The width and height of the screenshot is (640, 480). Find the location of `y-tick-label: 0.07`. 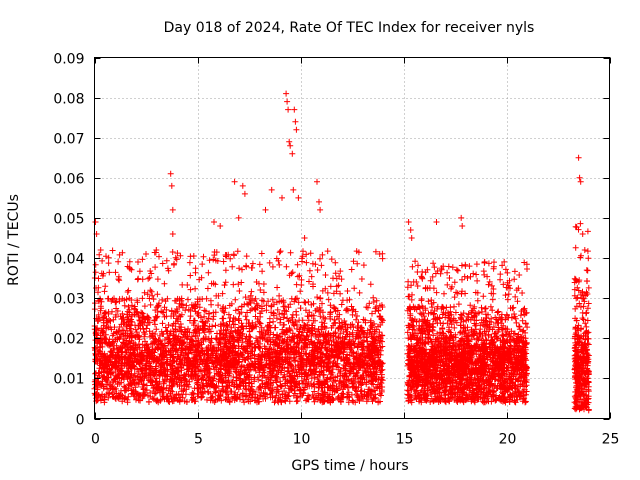

y-tick-label: 0.07 is located at coordinates (68, 140).